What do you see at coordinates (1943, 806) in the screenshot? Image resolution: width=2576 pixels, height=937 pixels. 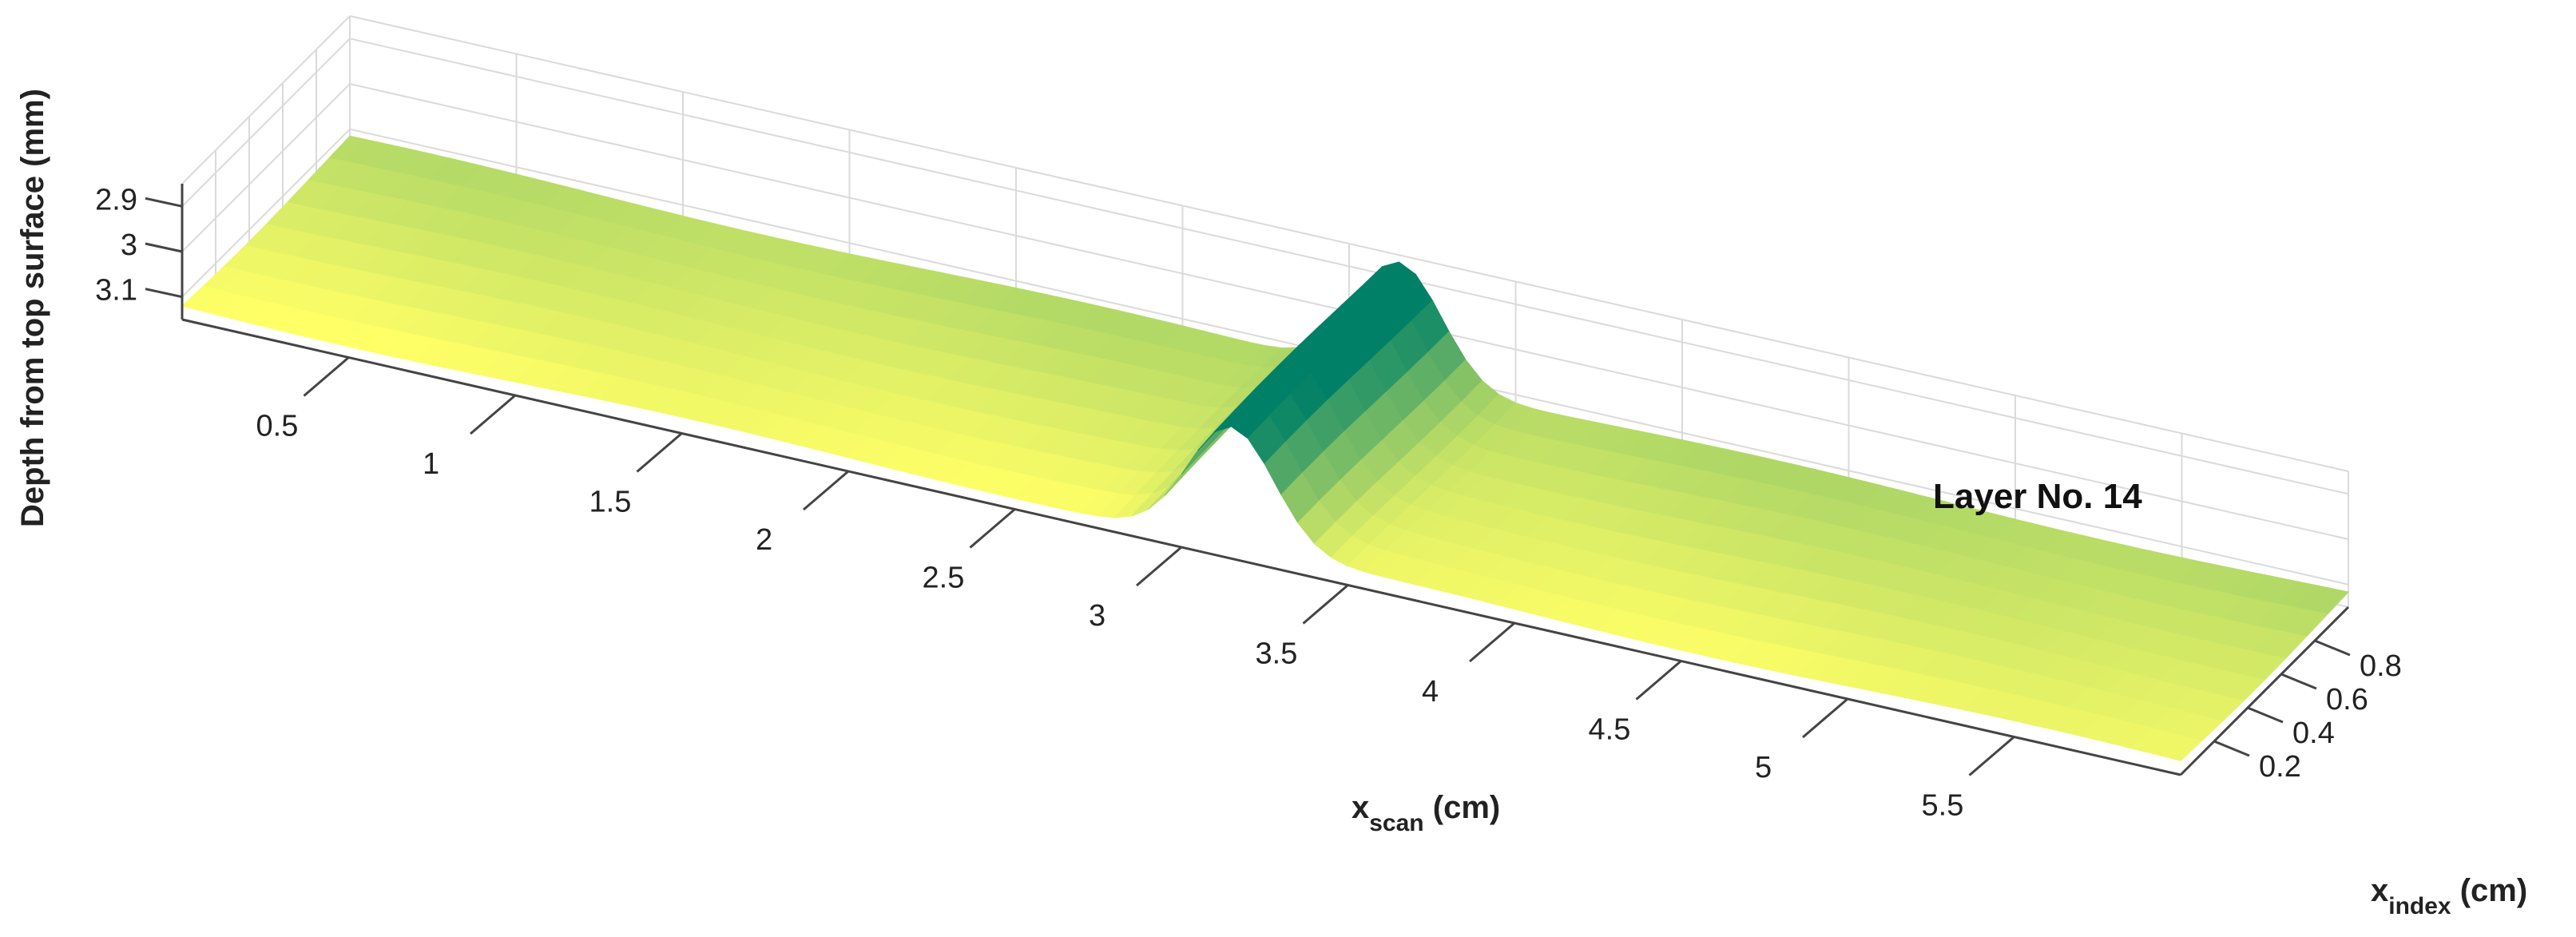 I see `x-scan-tick-label: 5.5` at bounding box center [1943, 806].